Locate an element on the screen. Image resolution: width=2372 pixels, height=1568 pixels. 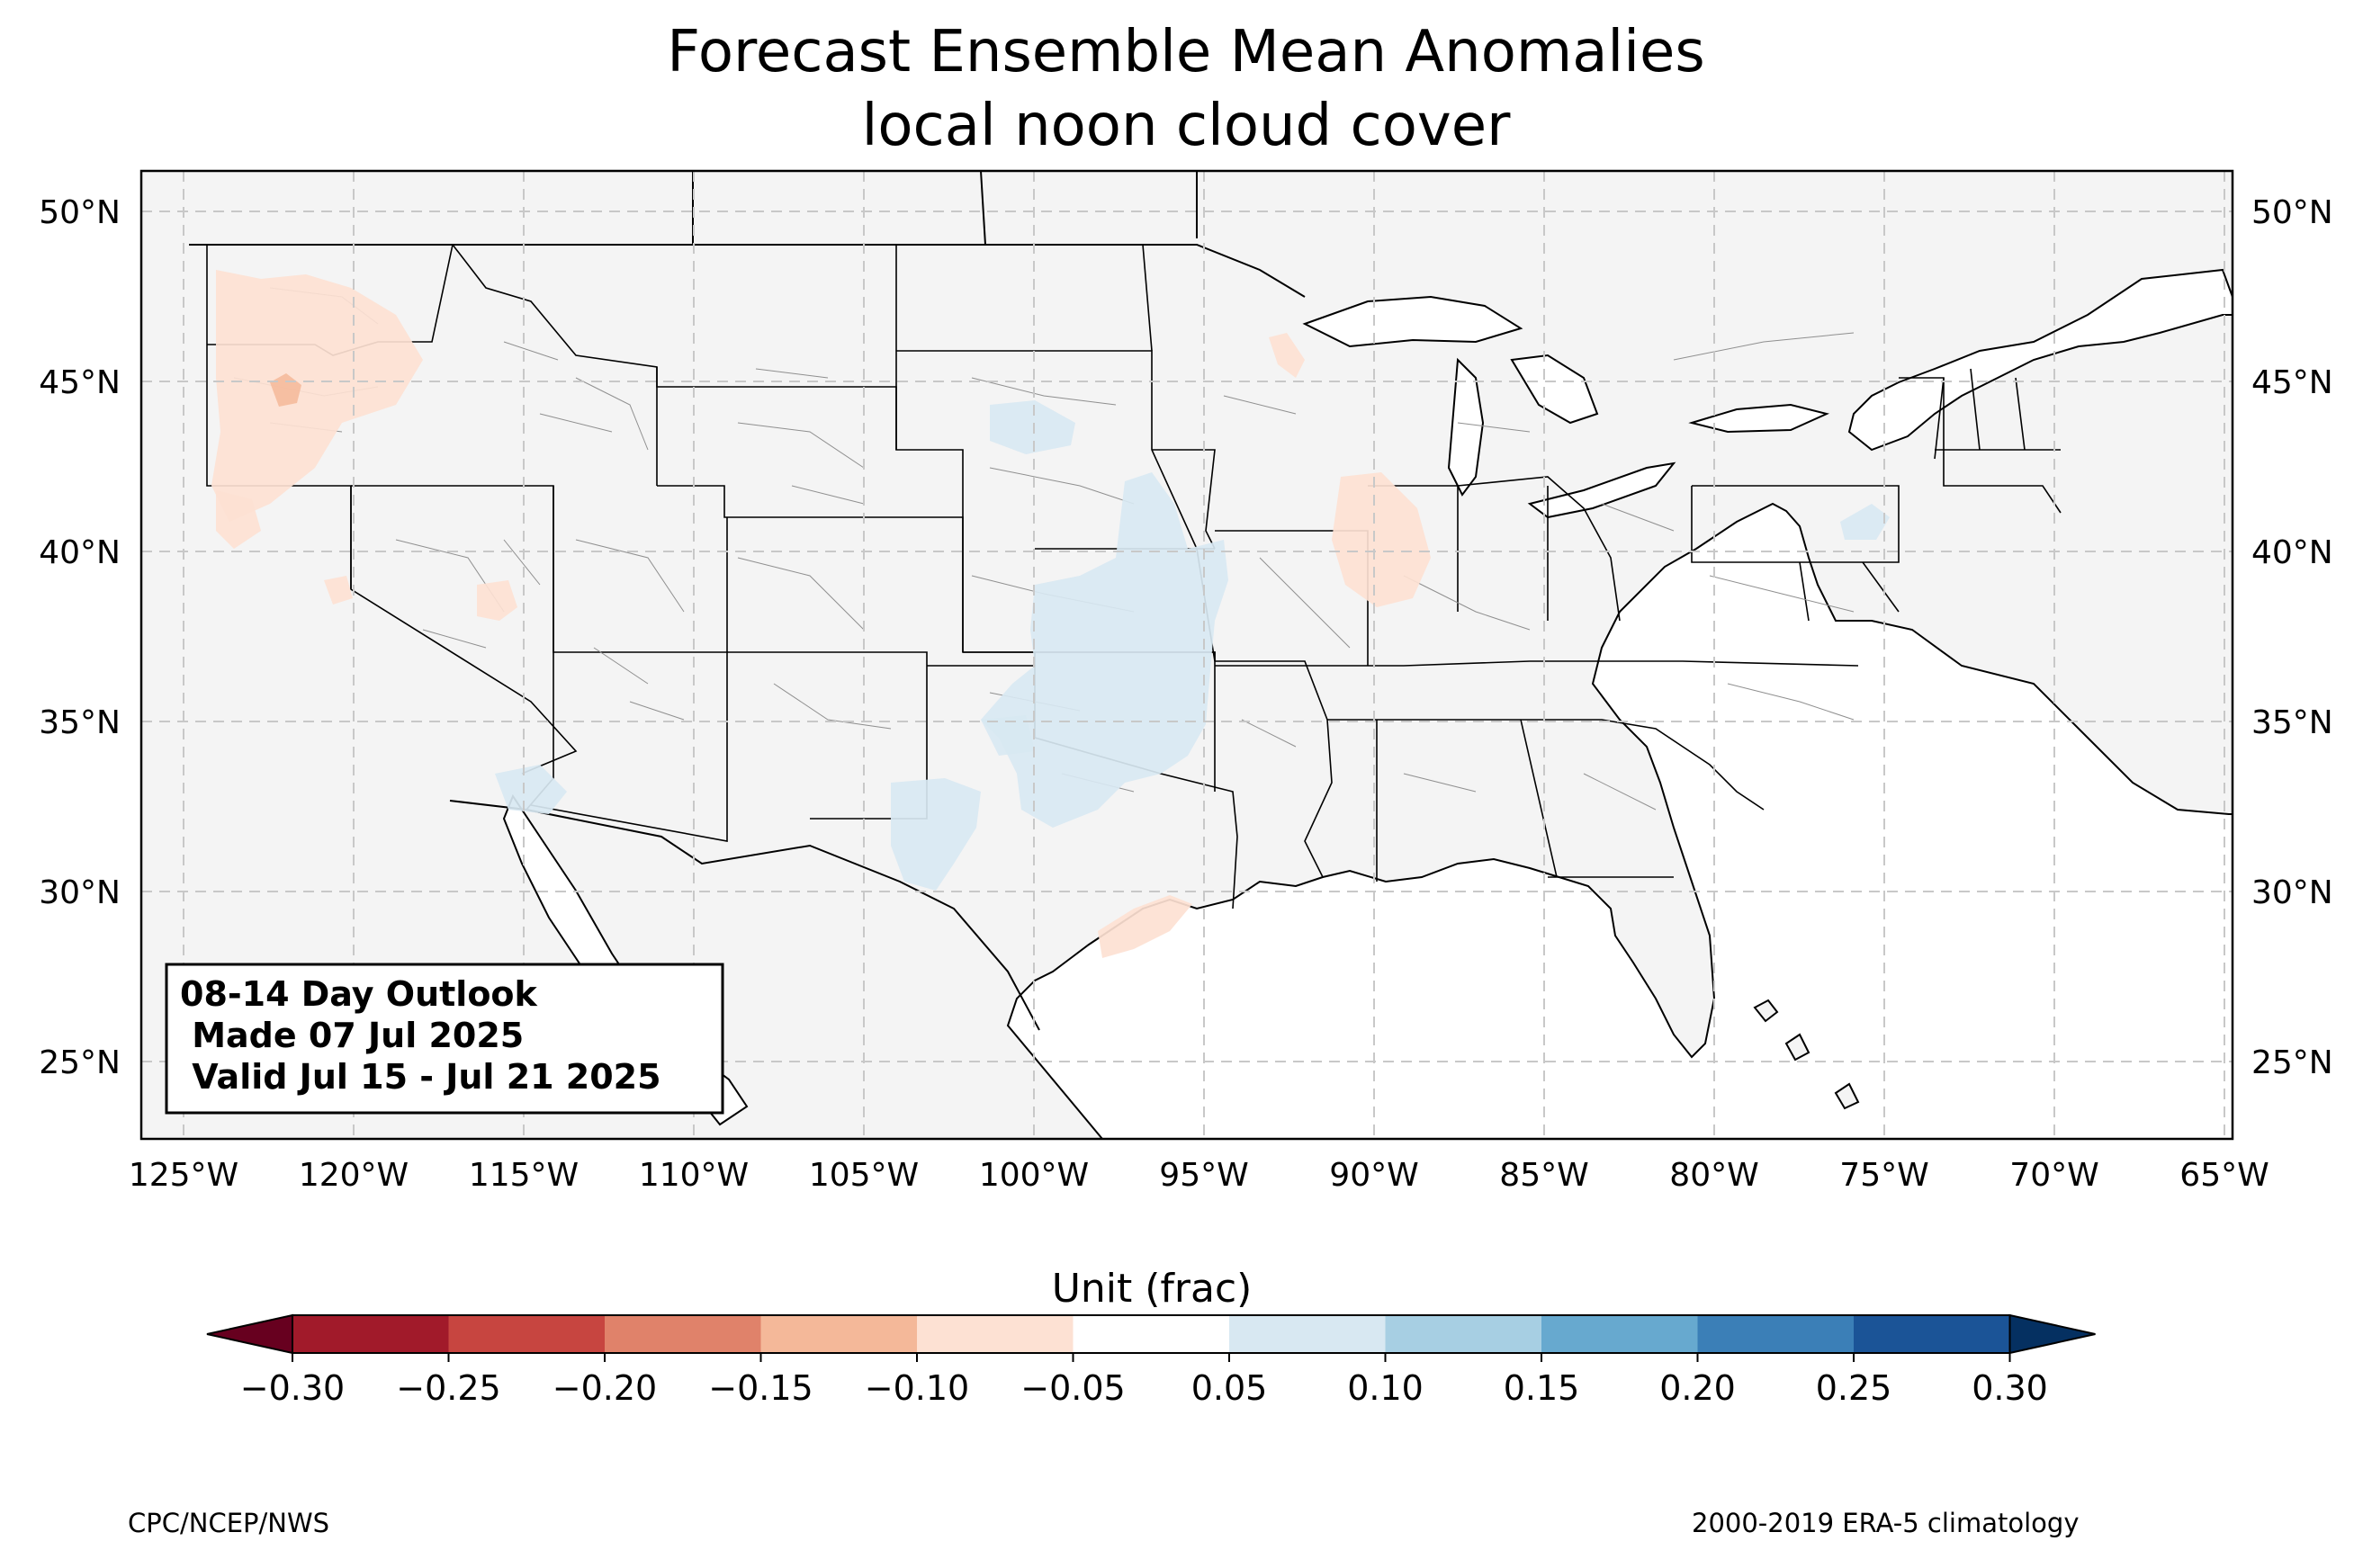
lon-tick-label: 80°W is located at coordinates (1713, 1175).